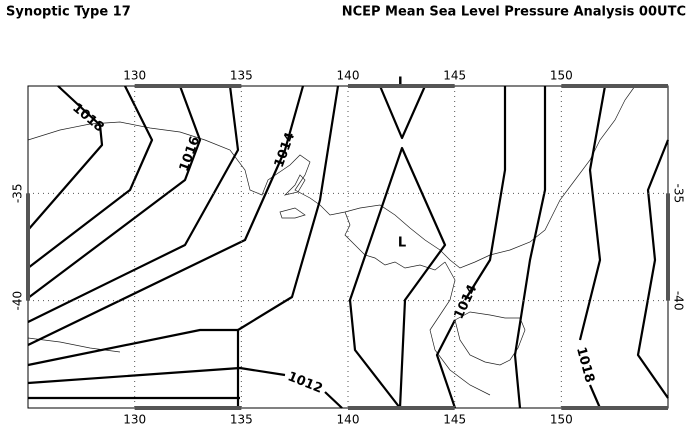 Image resolution: width=694 pixels, height=436 pixels. What do you see at coordinates (395, 241) in the screenshot?
I see `coastline` at bounding box center [395, 241].